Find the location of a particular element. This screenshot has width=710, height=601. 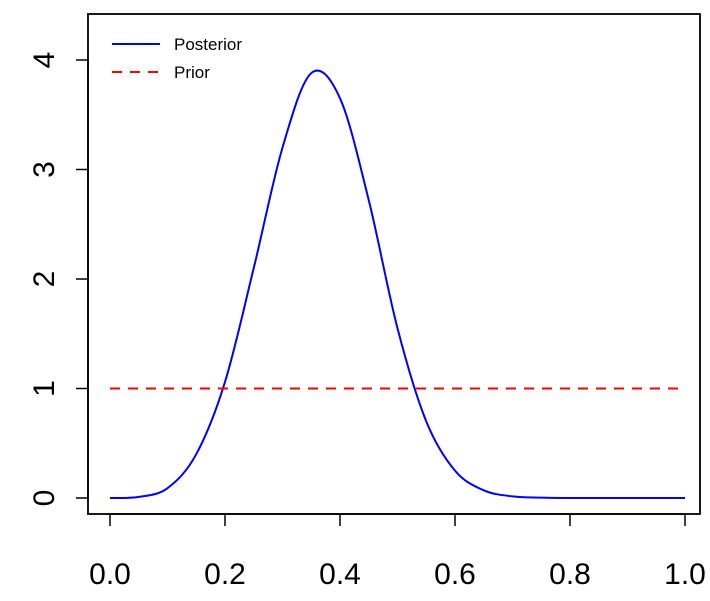

y-axis: 0 1 2 3 4 is located at coordinates (58, 279).